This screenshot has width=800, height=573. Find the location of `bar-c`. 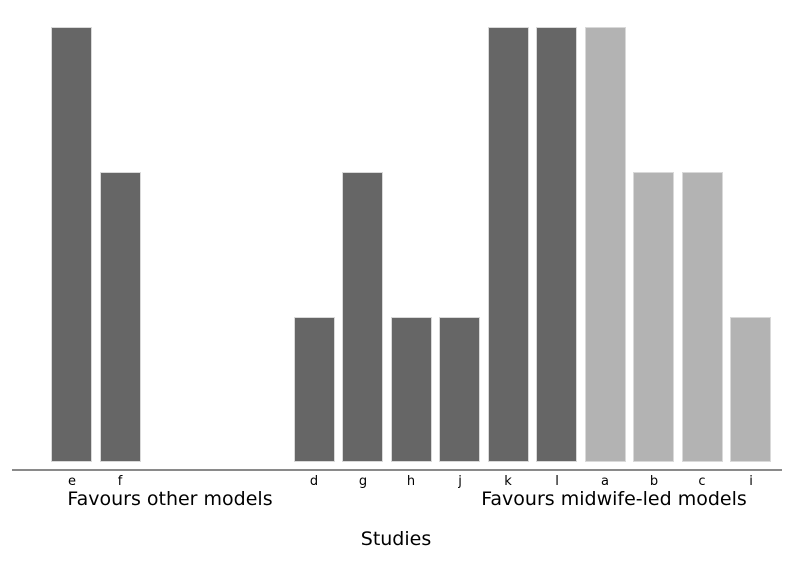

bar-c is located at coordinates (702, 317).